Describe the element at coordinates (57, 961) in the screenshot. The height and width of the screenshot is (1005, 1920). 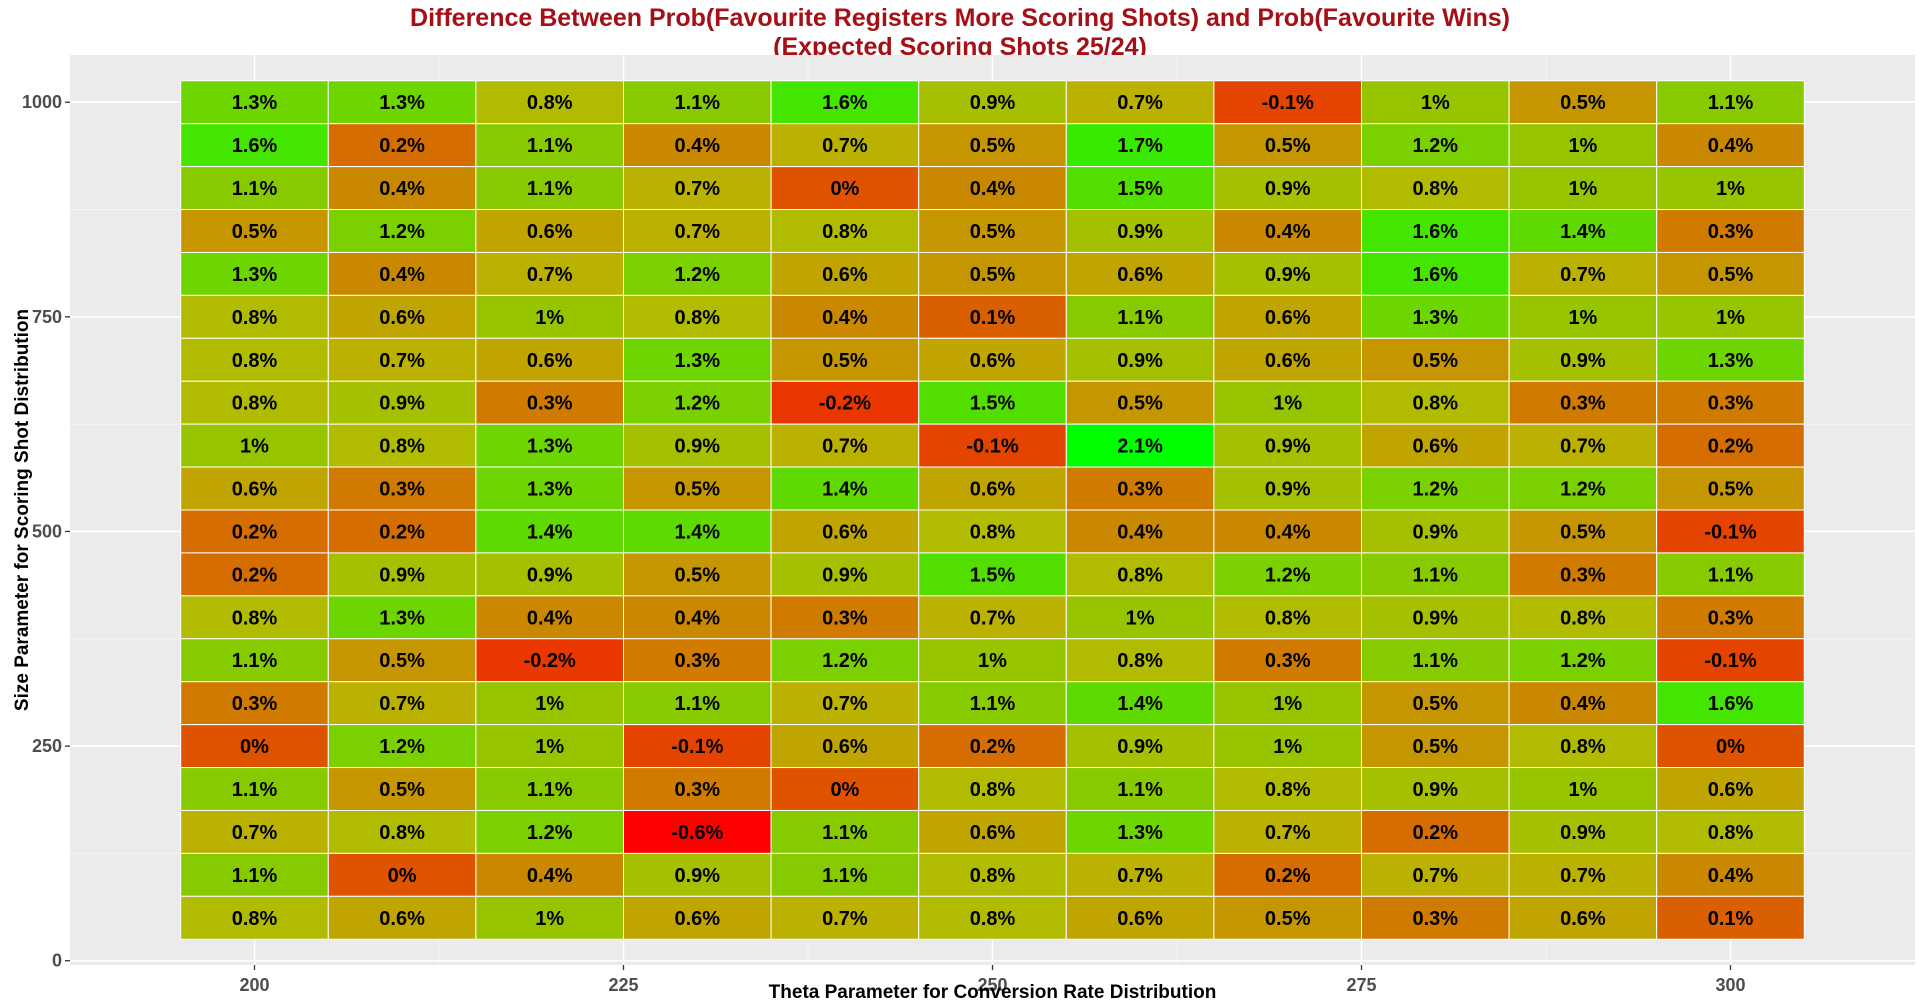
I see `y-tick-label: 0` at that location.